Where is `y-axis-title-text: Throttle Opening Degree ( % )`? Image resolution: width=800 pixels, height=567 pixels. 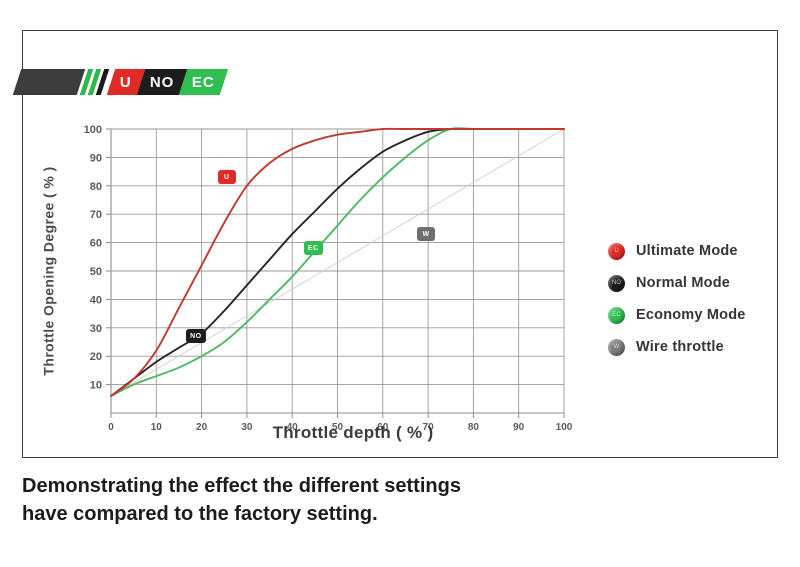 y-axis-title-text: Throttle Opening Degree ( % ) is located at coordinates (49, 271).